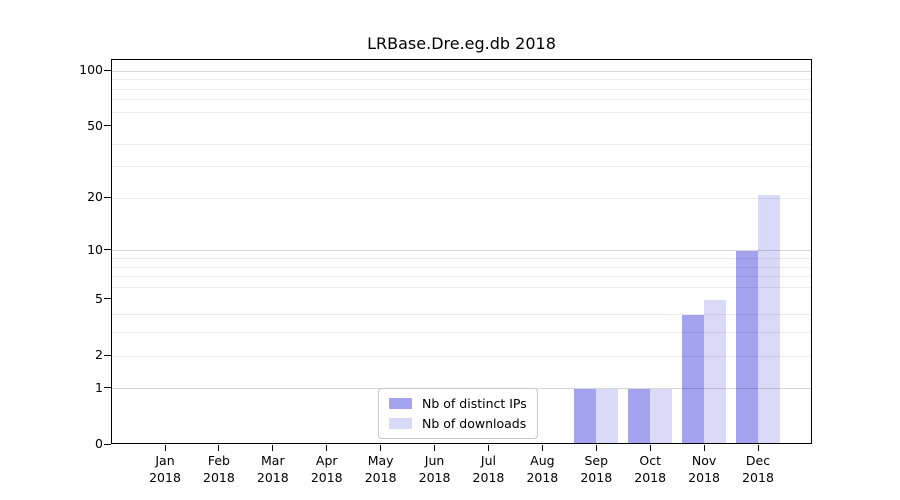  What do you see at coordinates (461, 71) in the screenshot?
I see `gridline-y-100-major` at bounding box center [461, 71].